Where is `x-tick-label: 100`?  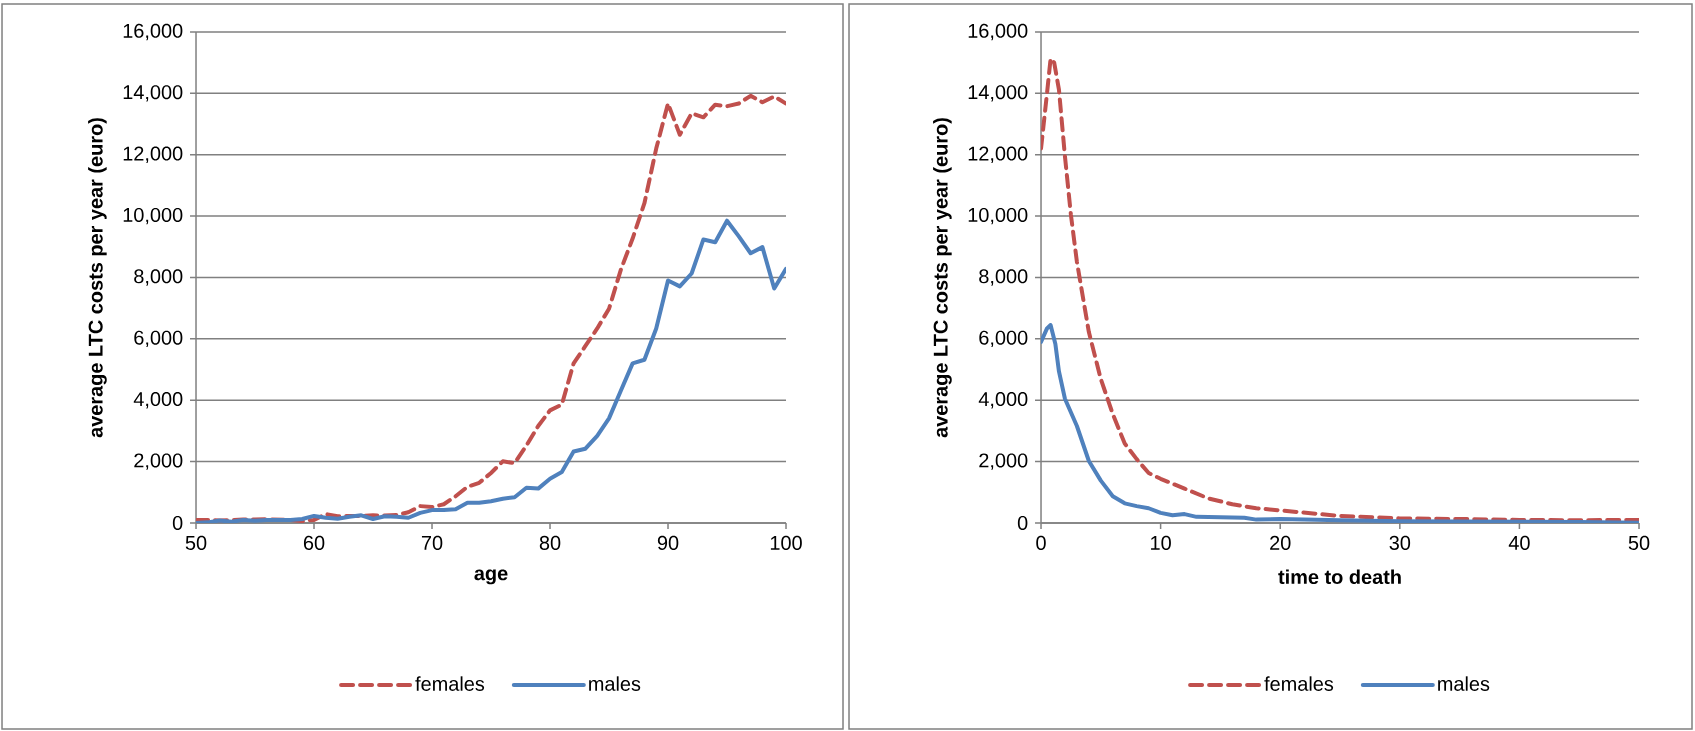 x-tick-label: 100 is located at coordinates (786, 542).